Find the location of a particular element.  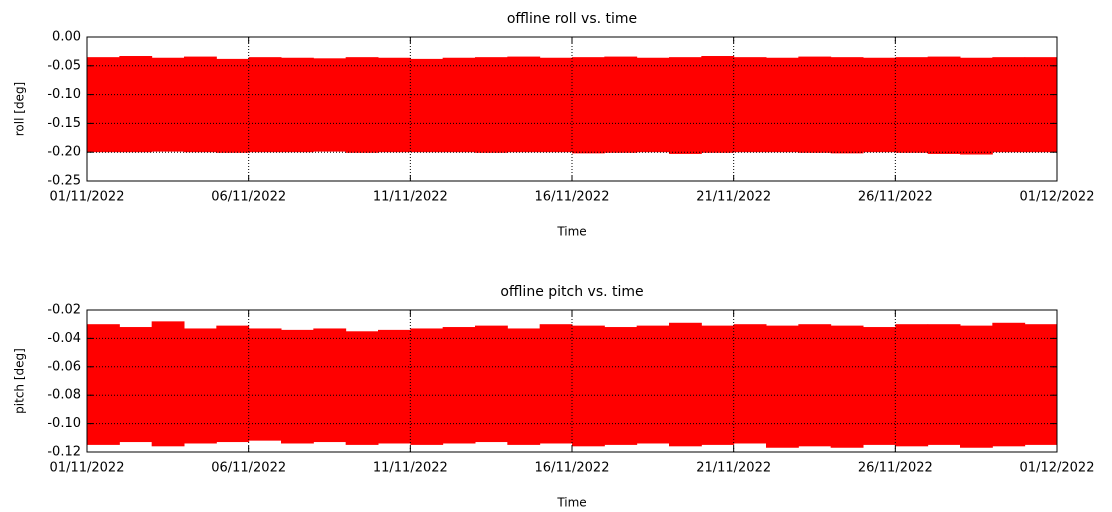

y-tick-label: -0.08 is located at coordinates (64, 395).